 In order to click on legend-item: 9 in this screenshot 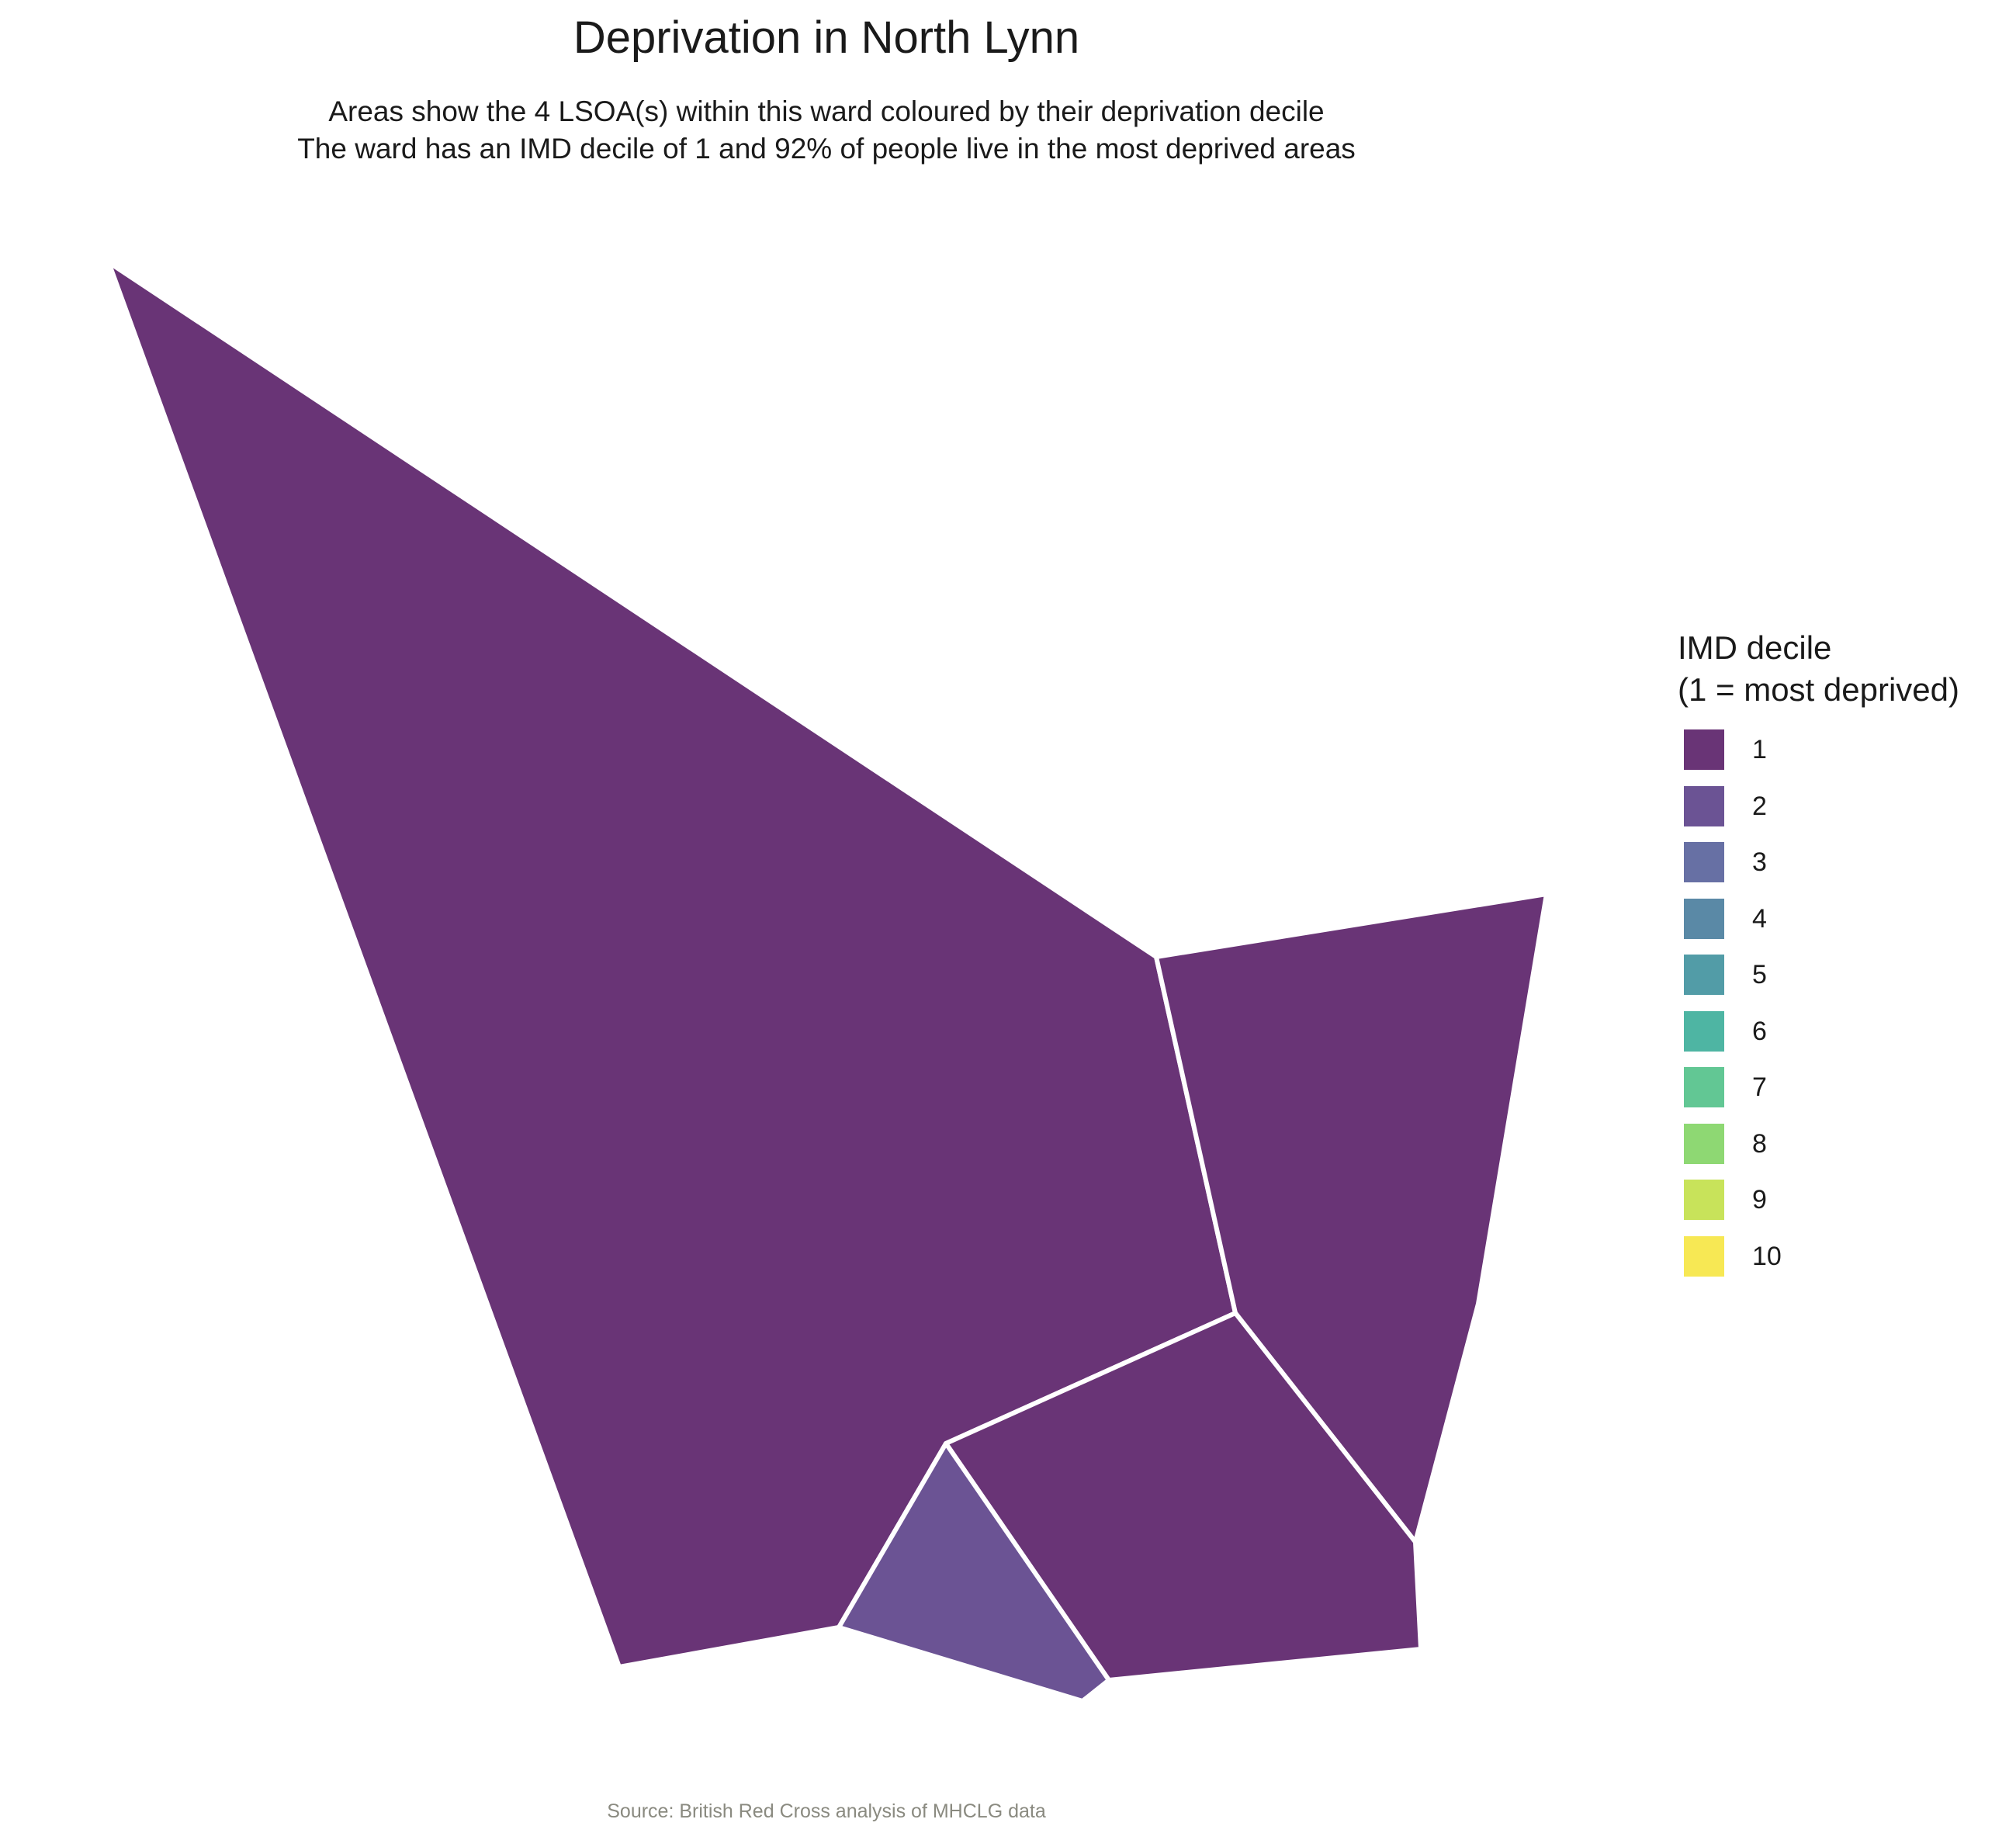, I will do `click(1819, 1208)`.